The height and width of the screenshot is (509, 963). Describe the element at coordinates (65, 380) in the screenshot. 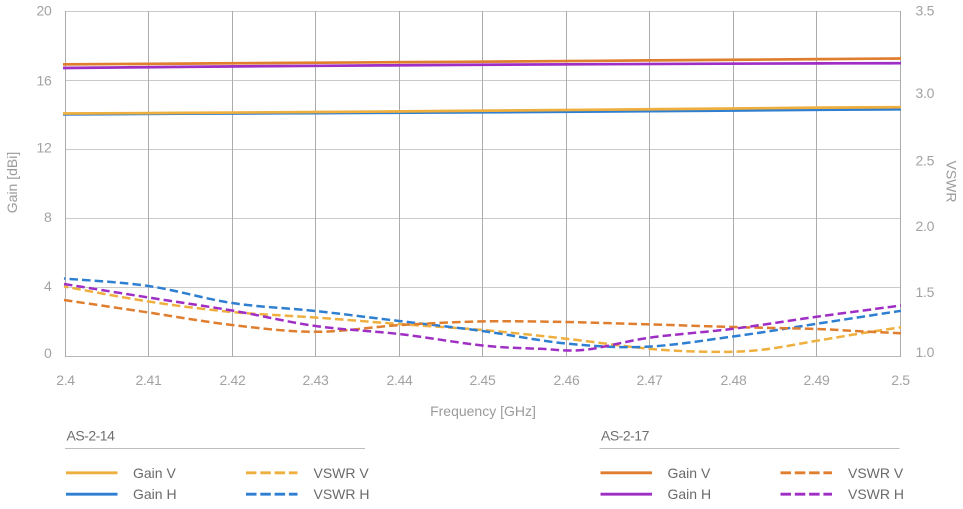

I see `svg-text: 2.4` at that location.